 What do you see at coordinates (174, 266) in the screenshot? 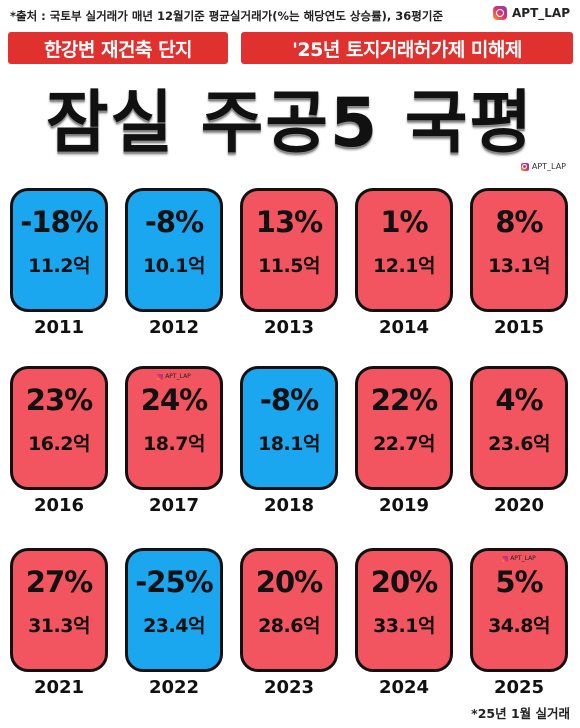
I see `average-price: 10.1억` at bounding box center [174, 266].